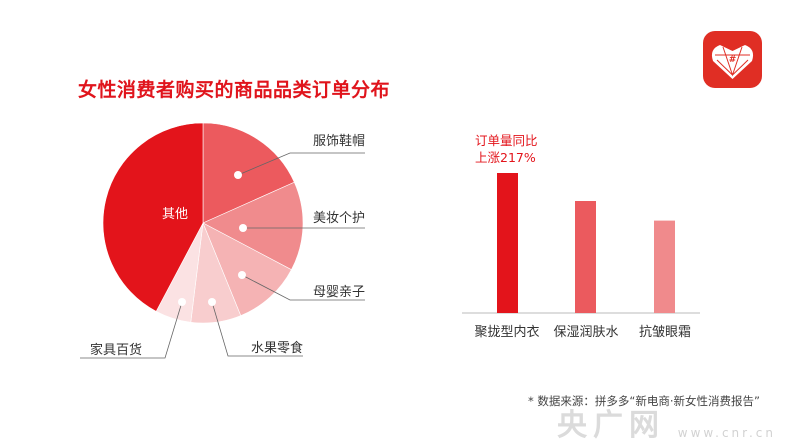 The width and height of the screenshot is (790, 444). What do you see at coordinates (116, 350) in the screenshot?
I see `pie-label-home: 家具百货` at bounding box center [116, 350].